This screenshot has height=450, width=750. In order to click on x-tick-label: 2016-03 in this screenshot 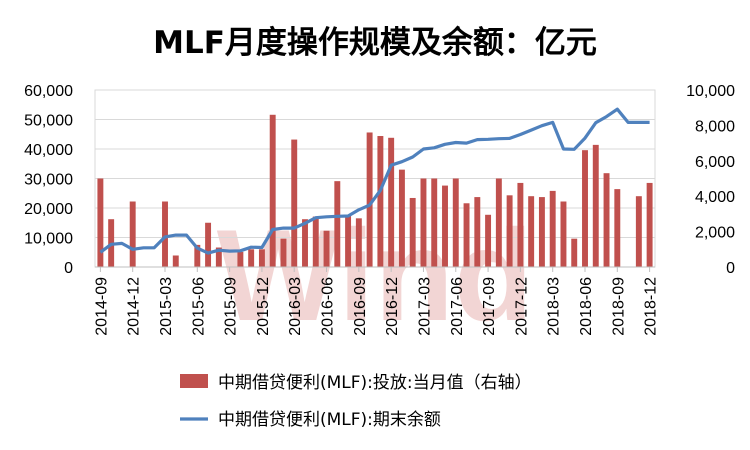, I will do `click(295, 306)`.